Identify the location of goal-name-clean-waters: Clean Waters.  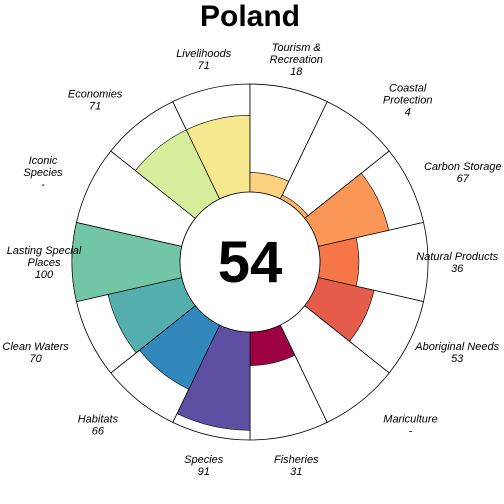
(35, 347).